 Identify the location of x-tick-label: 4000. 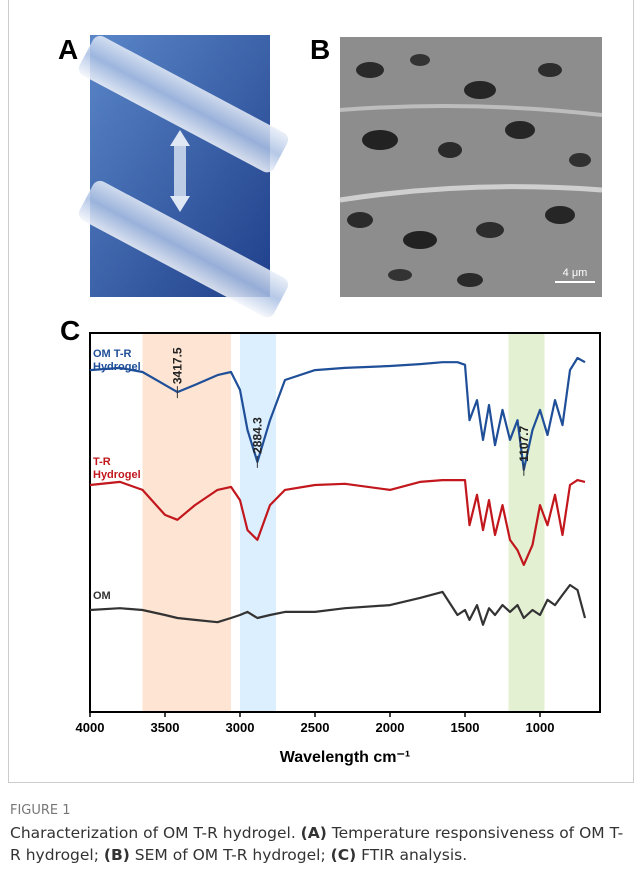
(90, 727).